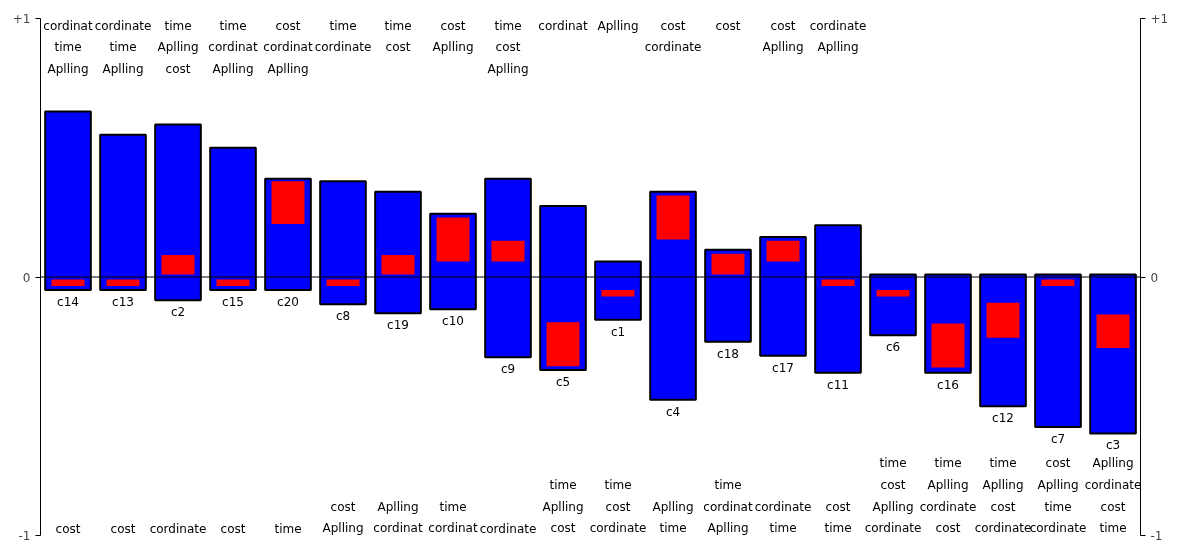 The height and width of the screenshot is (546, 1178). Describe the element at coordinates (618, 331) in the screenshot. I see `x-tick-label: c1` at that location.